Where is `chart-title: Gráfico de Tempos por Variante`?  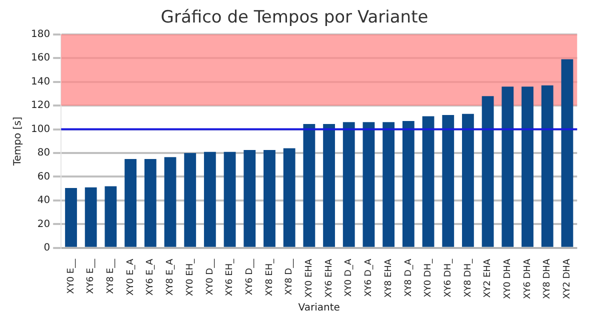 chart-title: Gráfico de Tempos por Variante is located at coordinates (294, 18).